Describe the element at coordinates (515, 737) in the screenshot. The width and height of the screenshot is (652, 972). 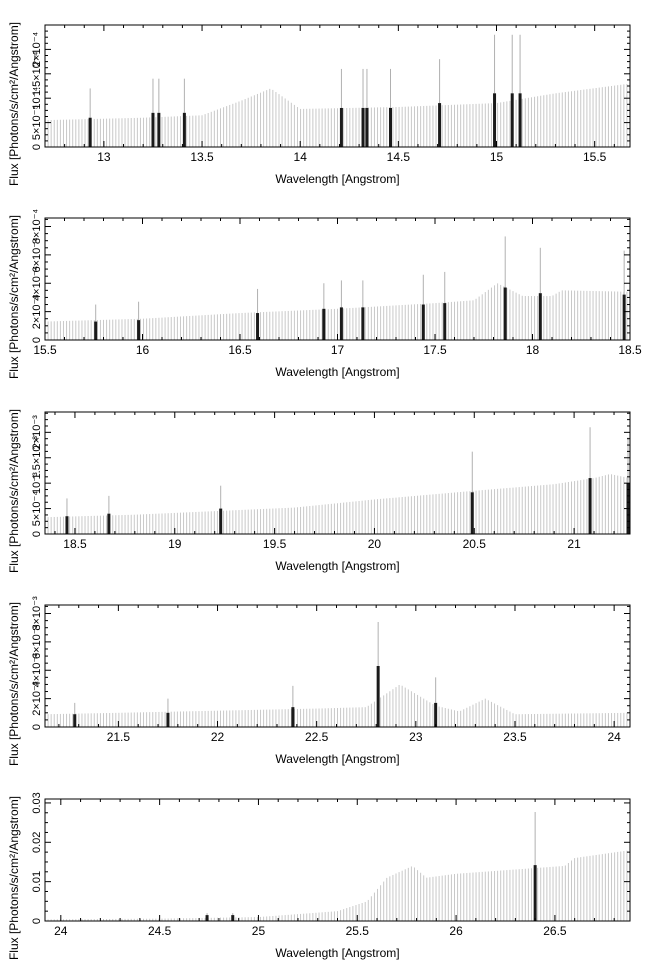
I see `x-tick-label: 23.5` at that location.